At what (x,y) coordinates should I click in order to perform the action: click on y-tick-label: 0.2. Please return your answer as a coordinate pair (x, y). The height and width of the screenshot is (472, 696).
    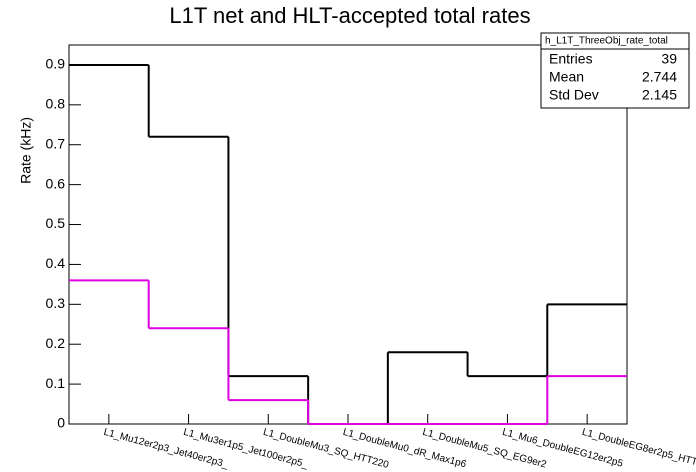
    Looking at the image, I should click on (56, 343).